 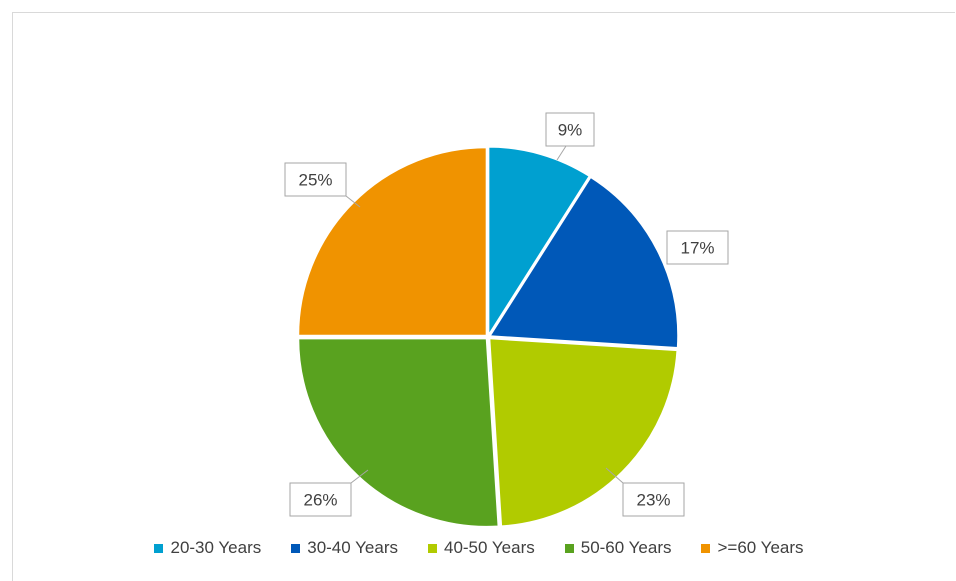 What do you see at coordinates (352, 547) in the screenshot?
I see `legend-label: 30-40 Years` at bounding box center [352, 547].